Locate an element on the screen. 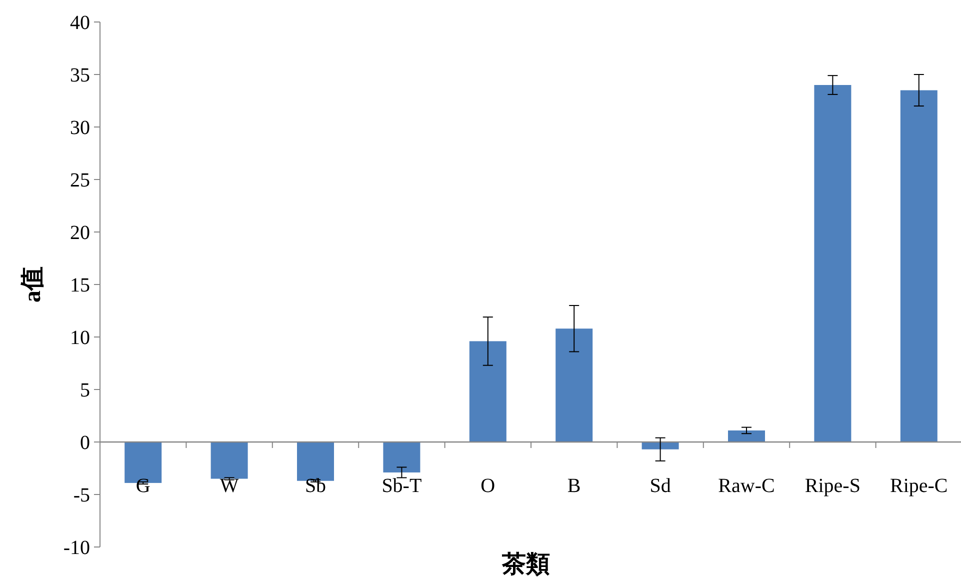 The width and height of the screenshot is (961, 578). x-tick-label: Ripe-C is located at coordinates (919, 486).